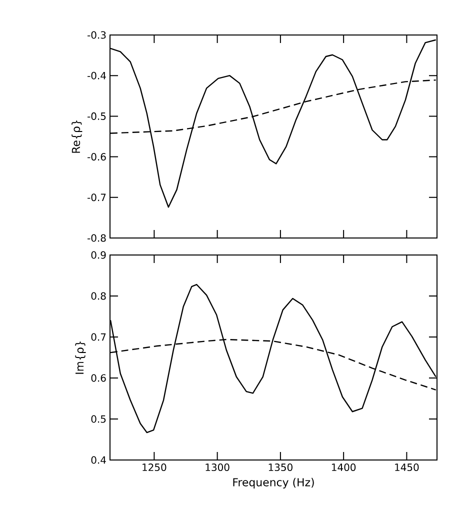 This screenshot has height=511, width=454. I want to click on y-tick-label: -0.6, so click(97, 157).